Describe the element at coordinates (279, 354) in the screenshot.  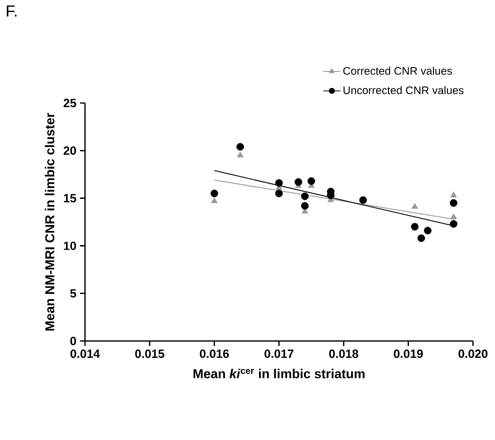
I see `x-tick-label: 0.017` at that location.